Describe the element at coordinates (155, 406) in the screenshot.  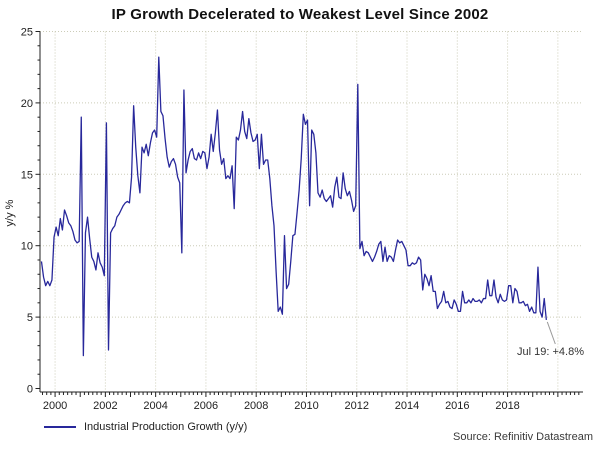
I see `x-tick-label: 2004` at that location.